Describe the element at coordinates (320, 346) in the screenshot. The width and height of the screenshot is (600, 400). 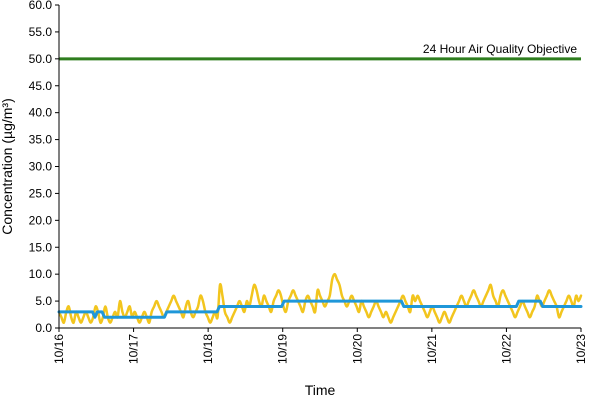
I see `x-axis-ticks: 10/16 10/17 10/18 10/19 10/20 10/21 10/22 10/23` at that location.